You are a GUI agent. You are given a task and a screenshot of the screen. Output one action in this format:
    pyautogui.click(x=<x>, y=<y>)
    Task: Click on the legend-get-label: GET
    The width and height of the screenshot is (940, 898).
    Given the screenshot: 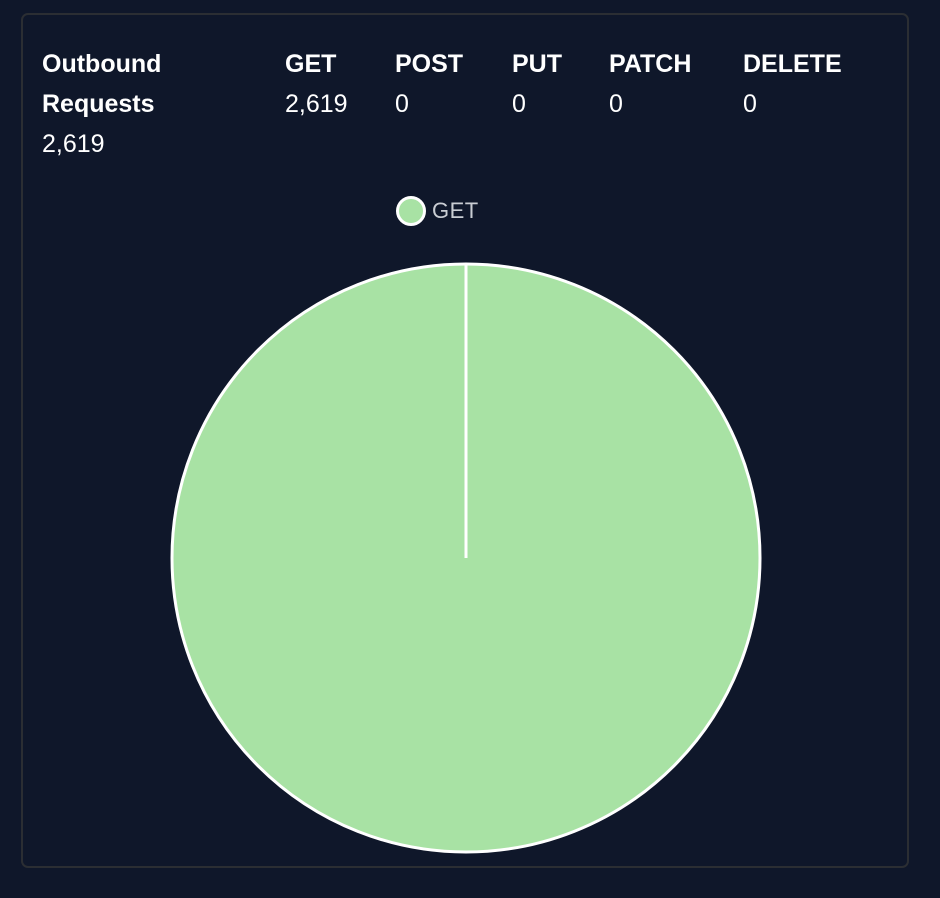 What is the action you would take?
    pyautogui.click(x=455, y=210)
    